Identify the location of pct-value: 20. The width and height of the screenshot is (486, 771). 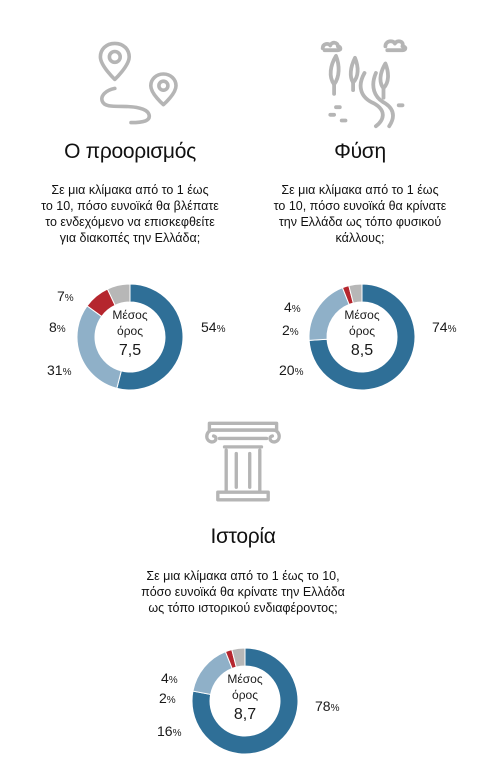
(287, 370).